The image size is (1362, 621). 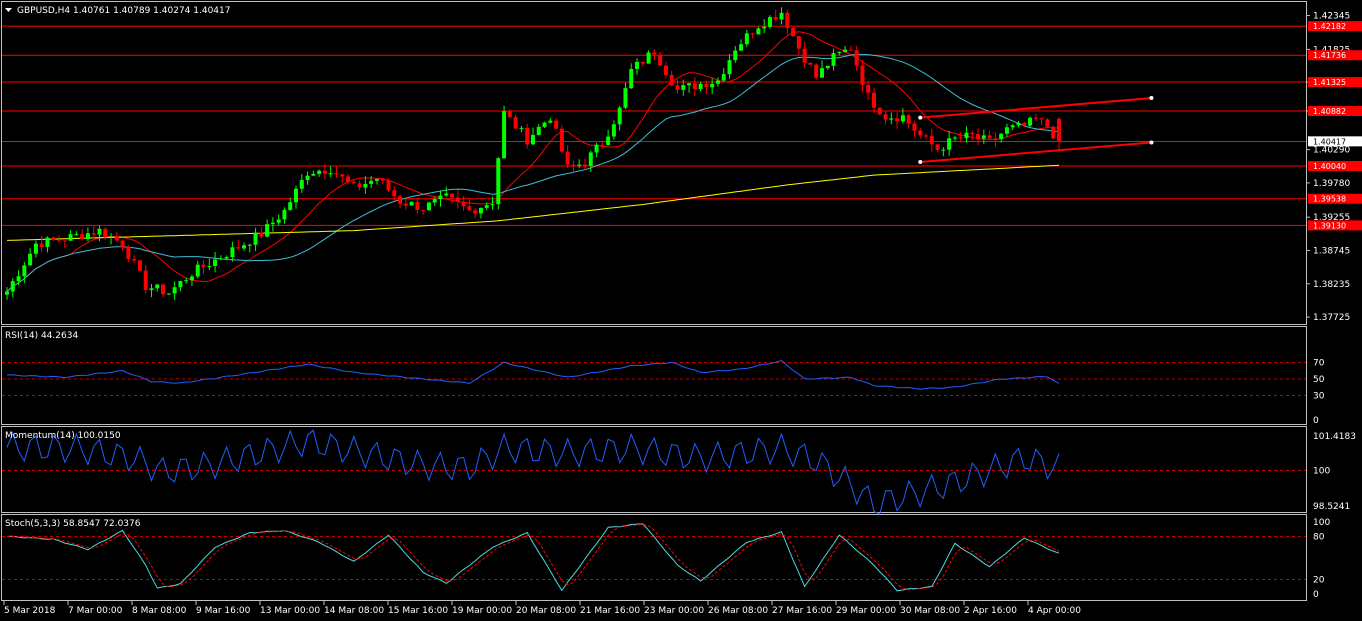 What do you see at coordinates (1329, 55) in the screenshot?
I see `level-tag-label: 1.41736` at bounding box center [1329, 55].